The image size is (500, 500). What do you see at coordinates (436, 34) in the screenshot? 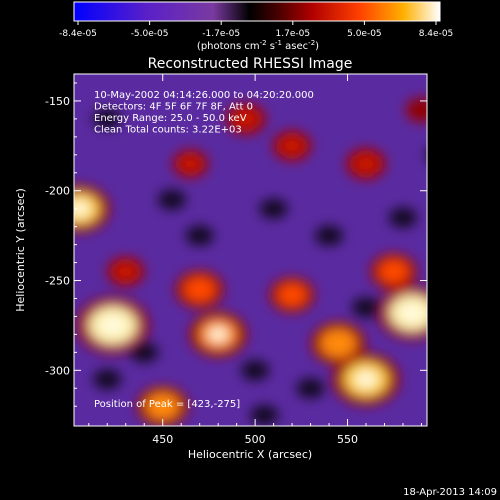
I see `colorbar-tick-label: 8.4e-05` at bounding box center [436, 34].